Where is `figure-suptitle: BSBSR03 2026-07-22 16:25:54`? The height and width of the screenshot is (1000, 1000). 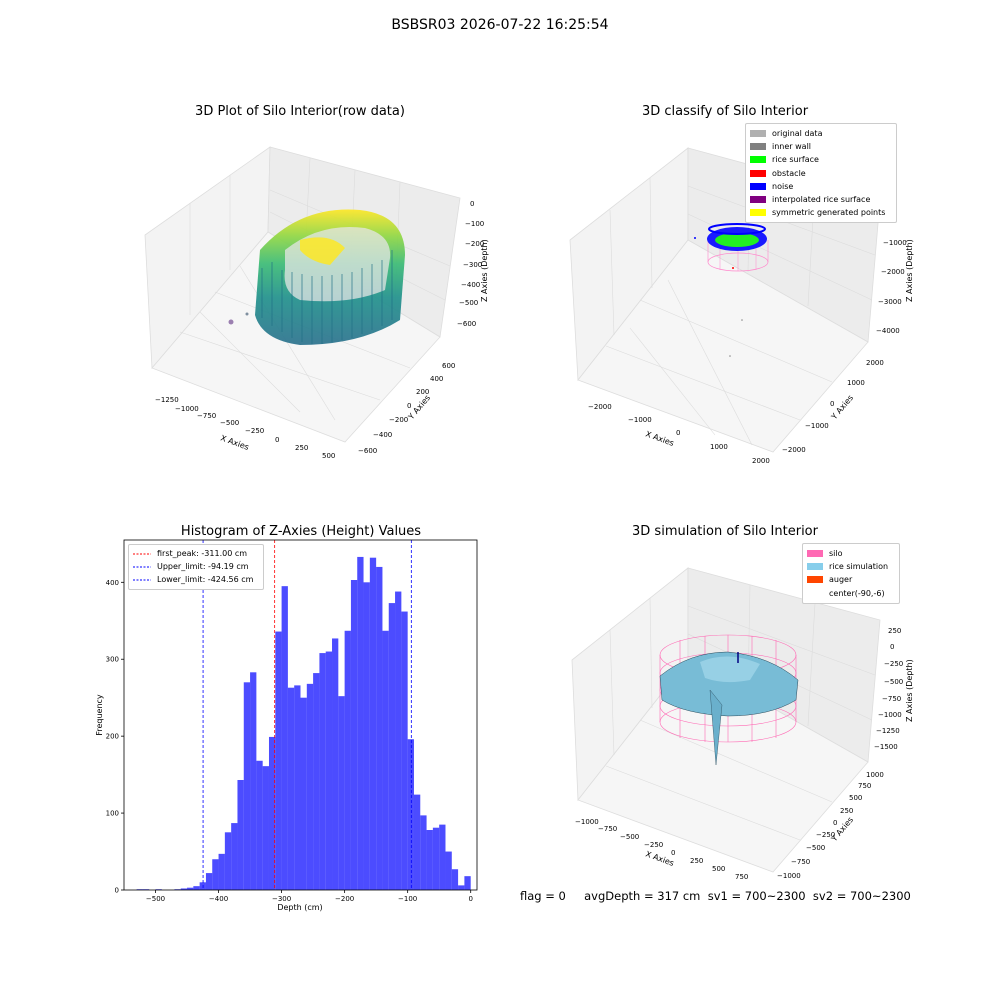
figure-suptitle: BSBSR03 2026-07-22 16:25:54 is located at coordinates (500, 25).